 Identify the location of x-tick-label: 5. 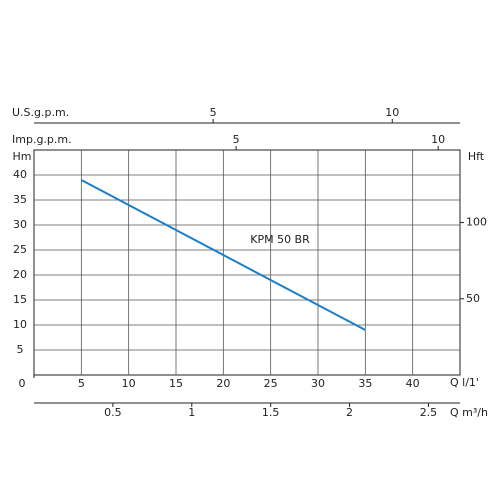
(81, 383).